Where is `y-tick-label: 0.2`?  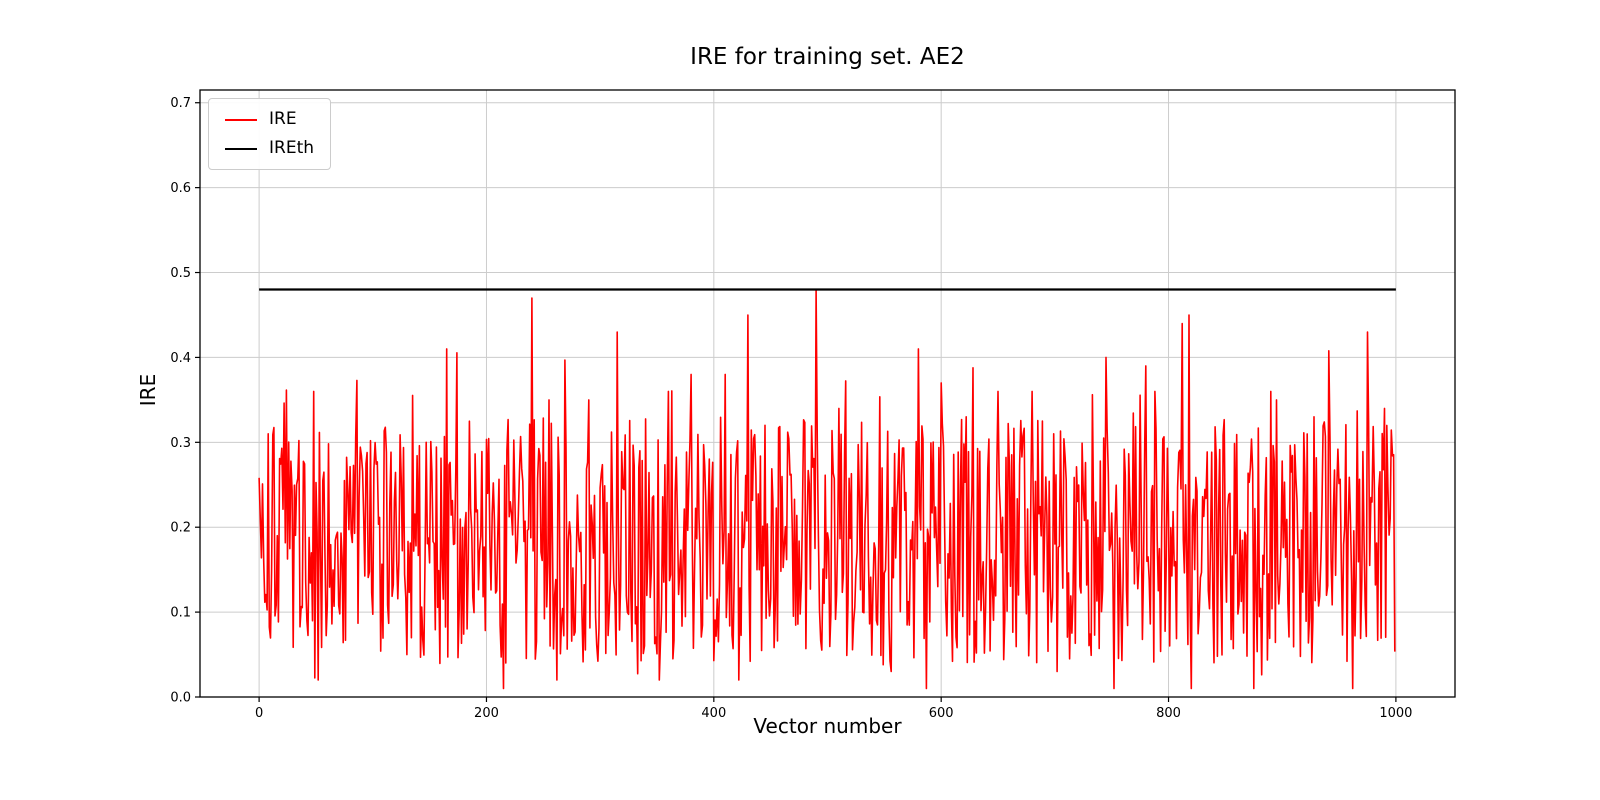 y-tick-label: 0.2 is located at coordinates (180, 528).